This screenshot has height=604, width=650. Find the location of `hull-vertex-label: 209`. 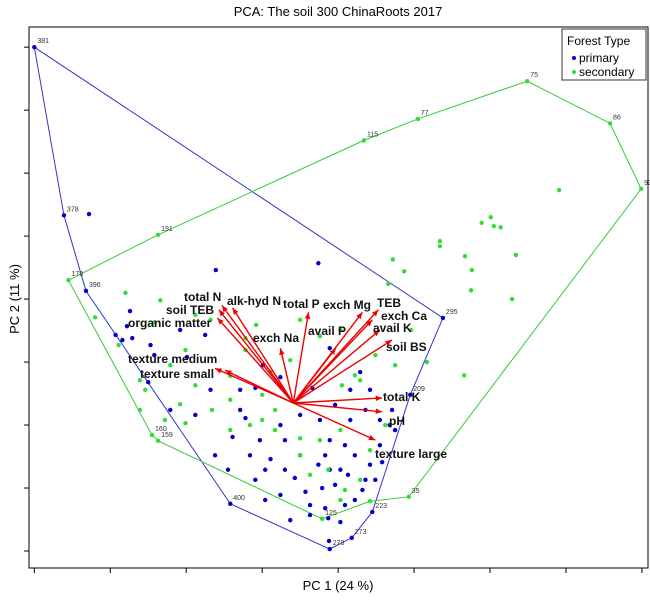

hull-vertex-label: 209 is located at coordinates (419, 389).